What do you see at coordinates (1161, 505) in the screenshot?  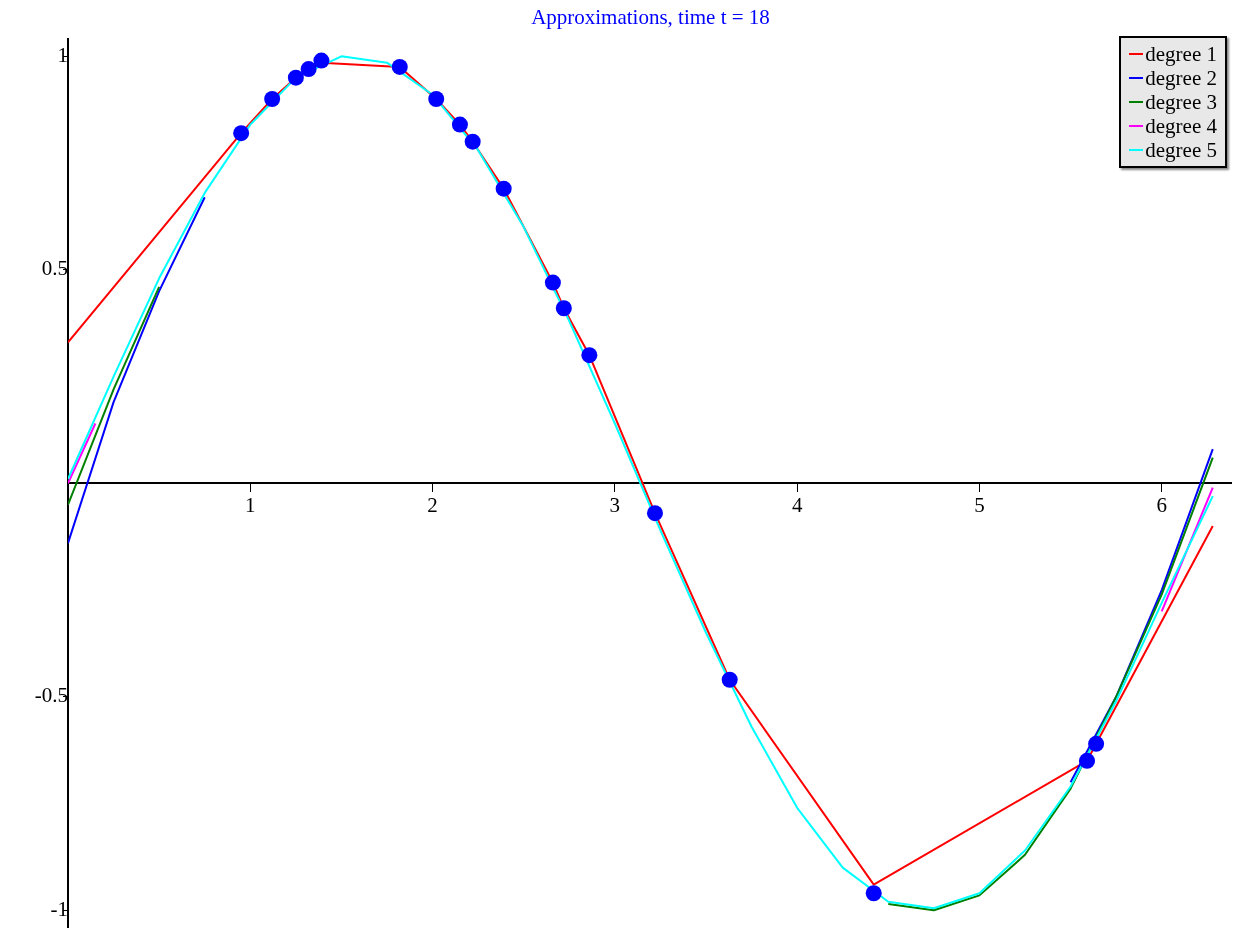 I see `x-tick-label: 6` at bounding box center [1161, 505].